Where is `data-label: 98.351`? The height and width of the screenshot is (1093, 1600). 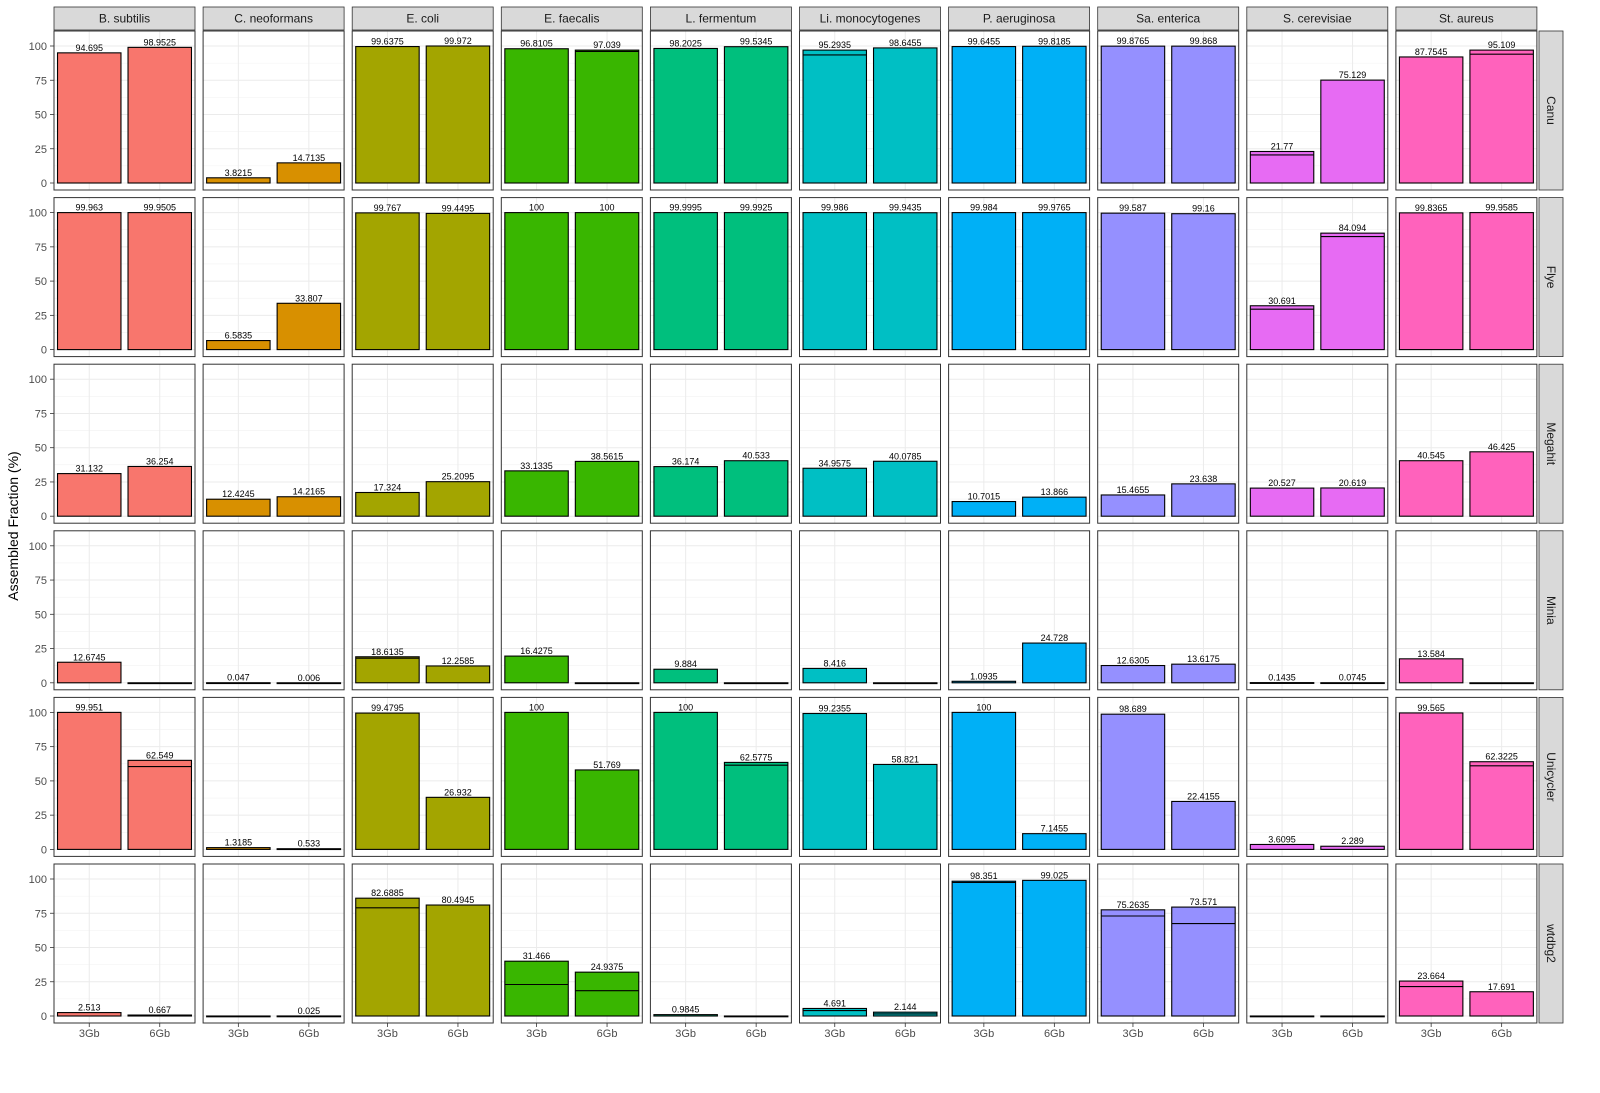
data-label: 98.351 is located at coordinates (984, 876).